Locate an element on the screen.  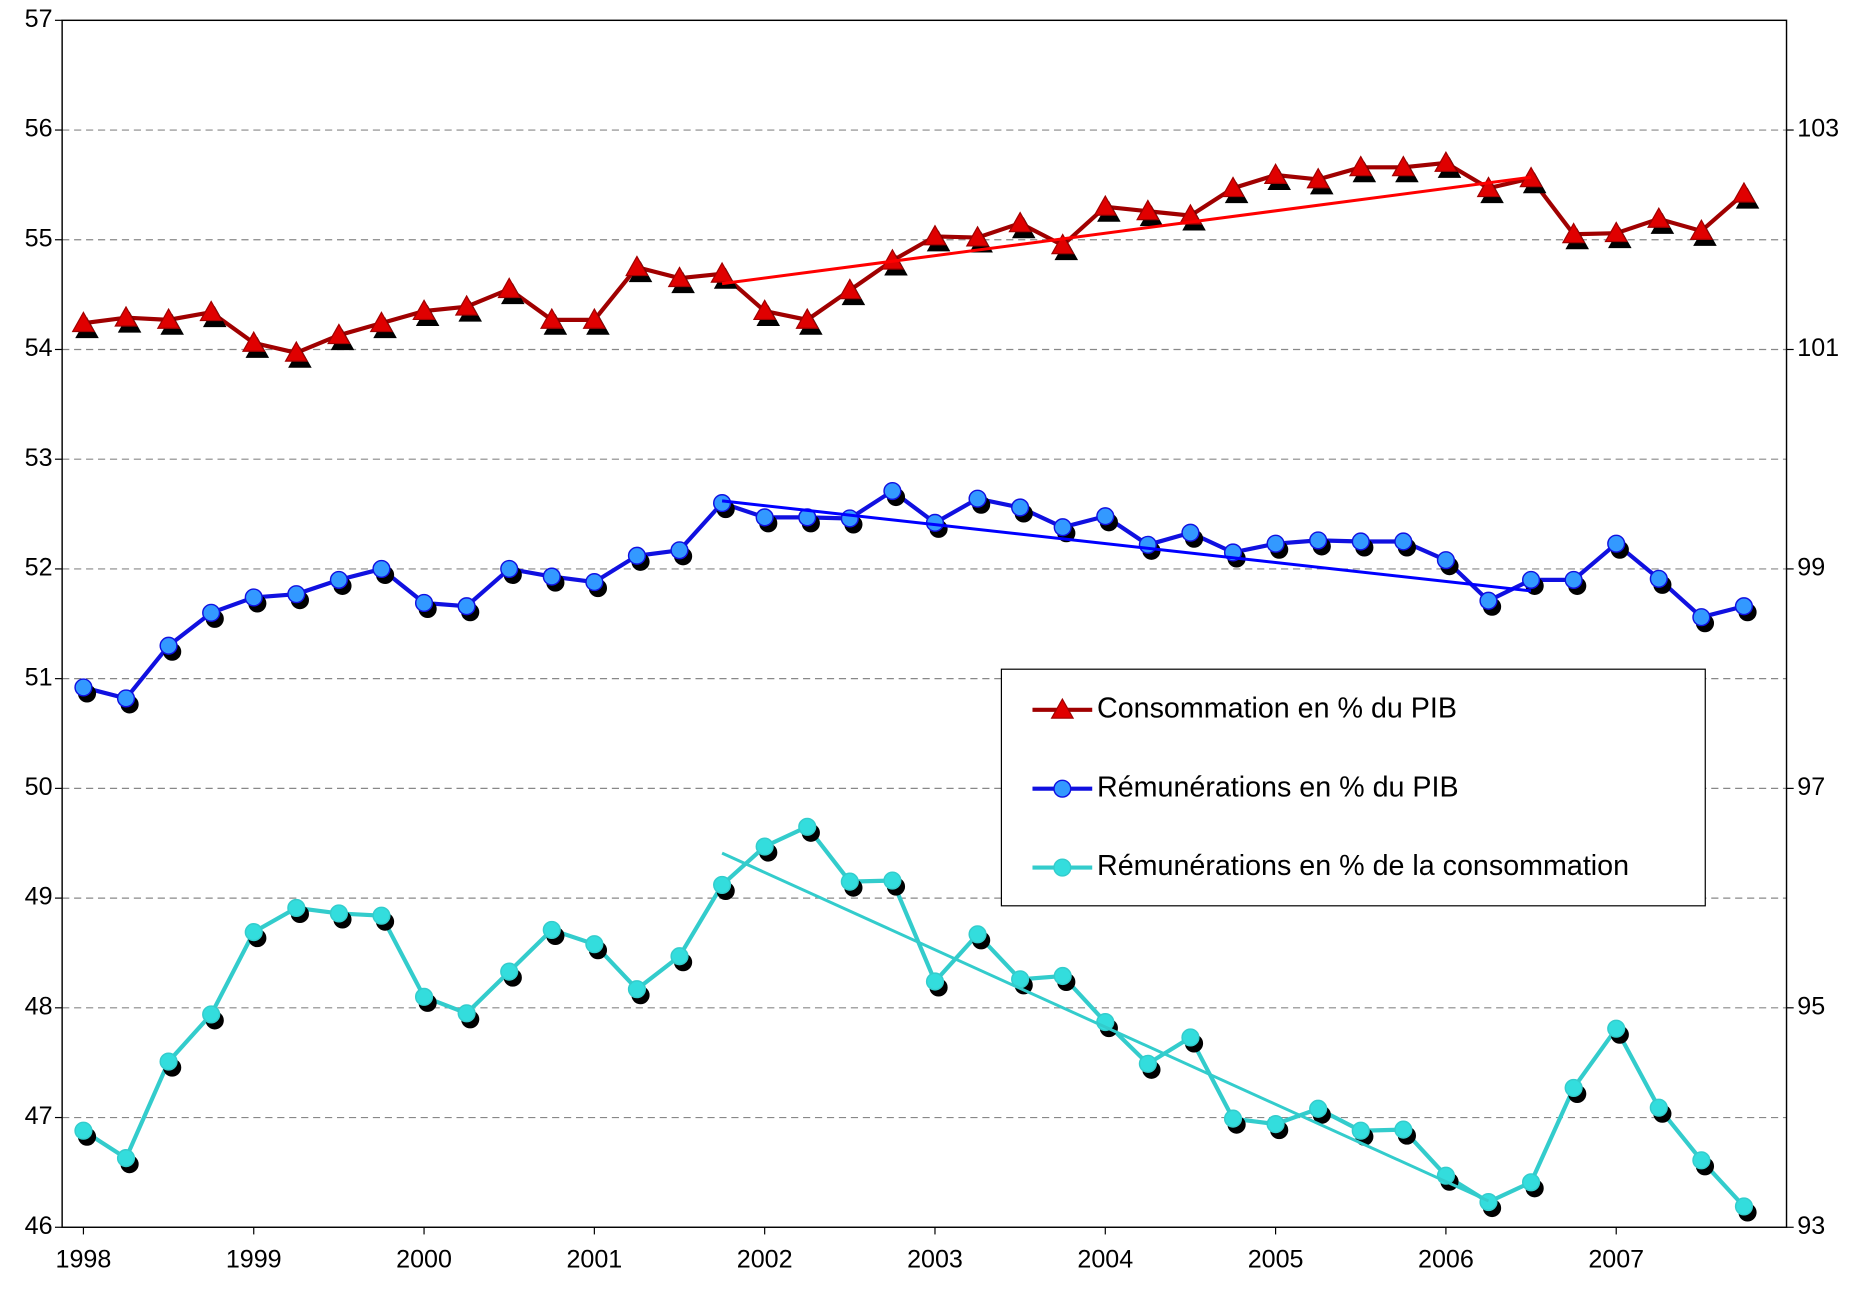
y-tick-label: 55 is located at coordinates (39, 238).